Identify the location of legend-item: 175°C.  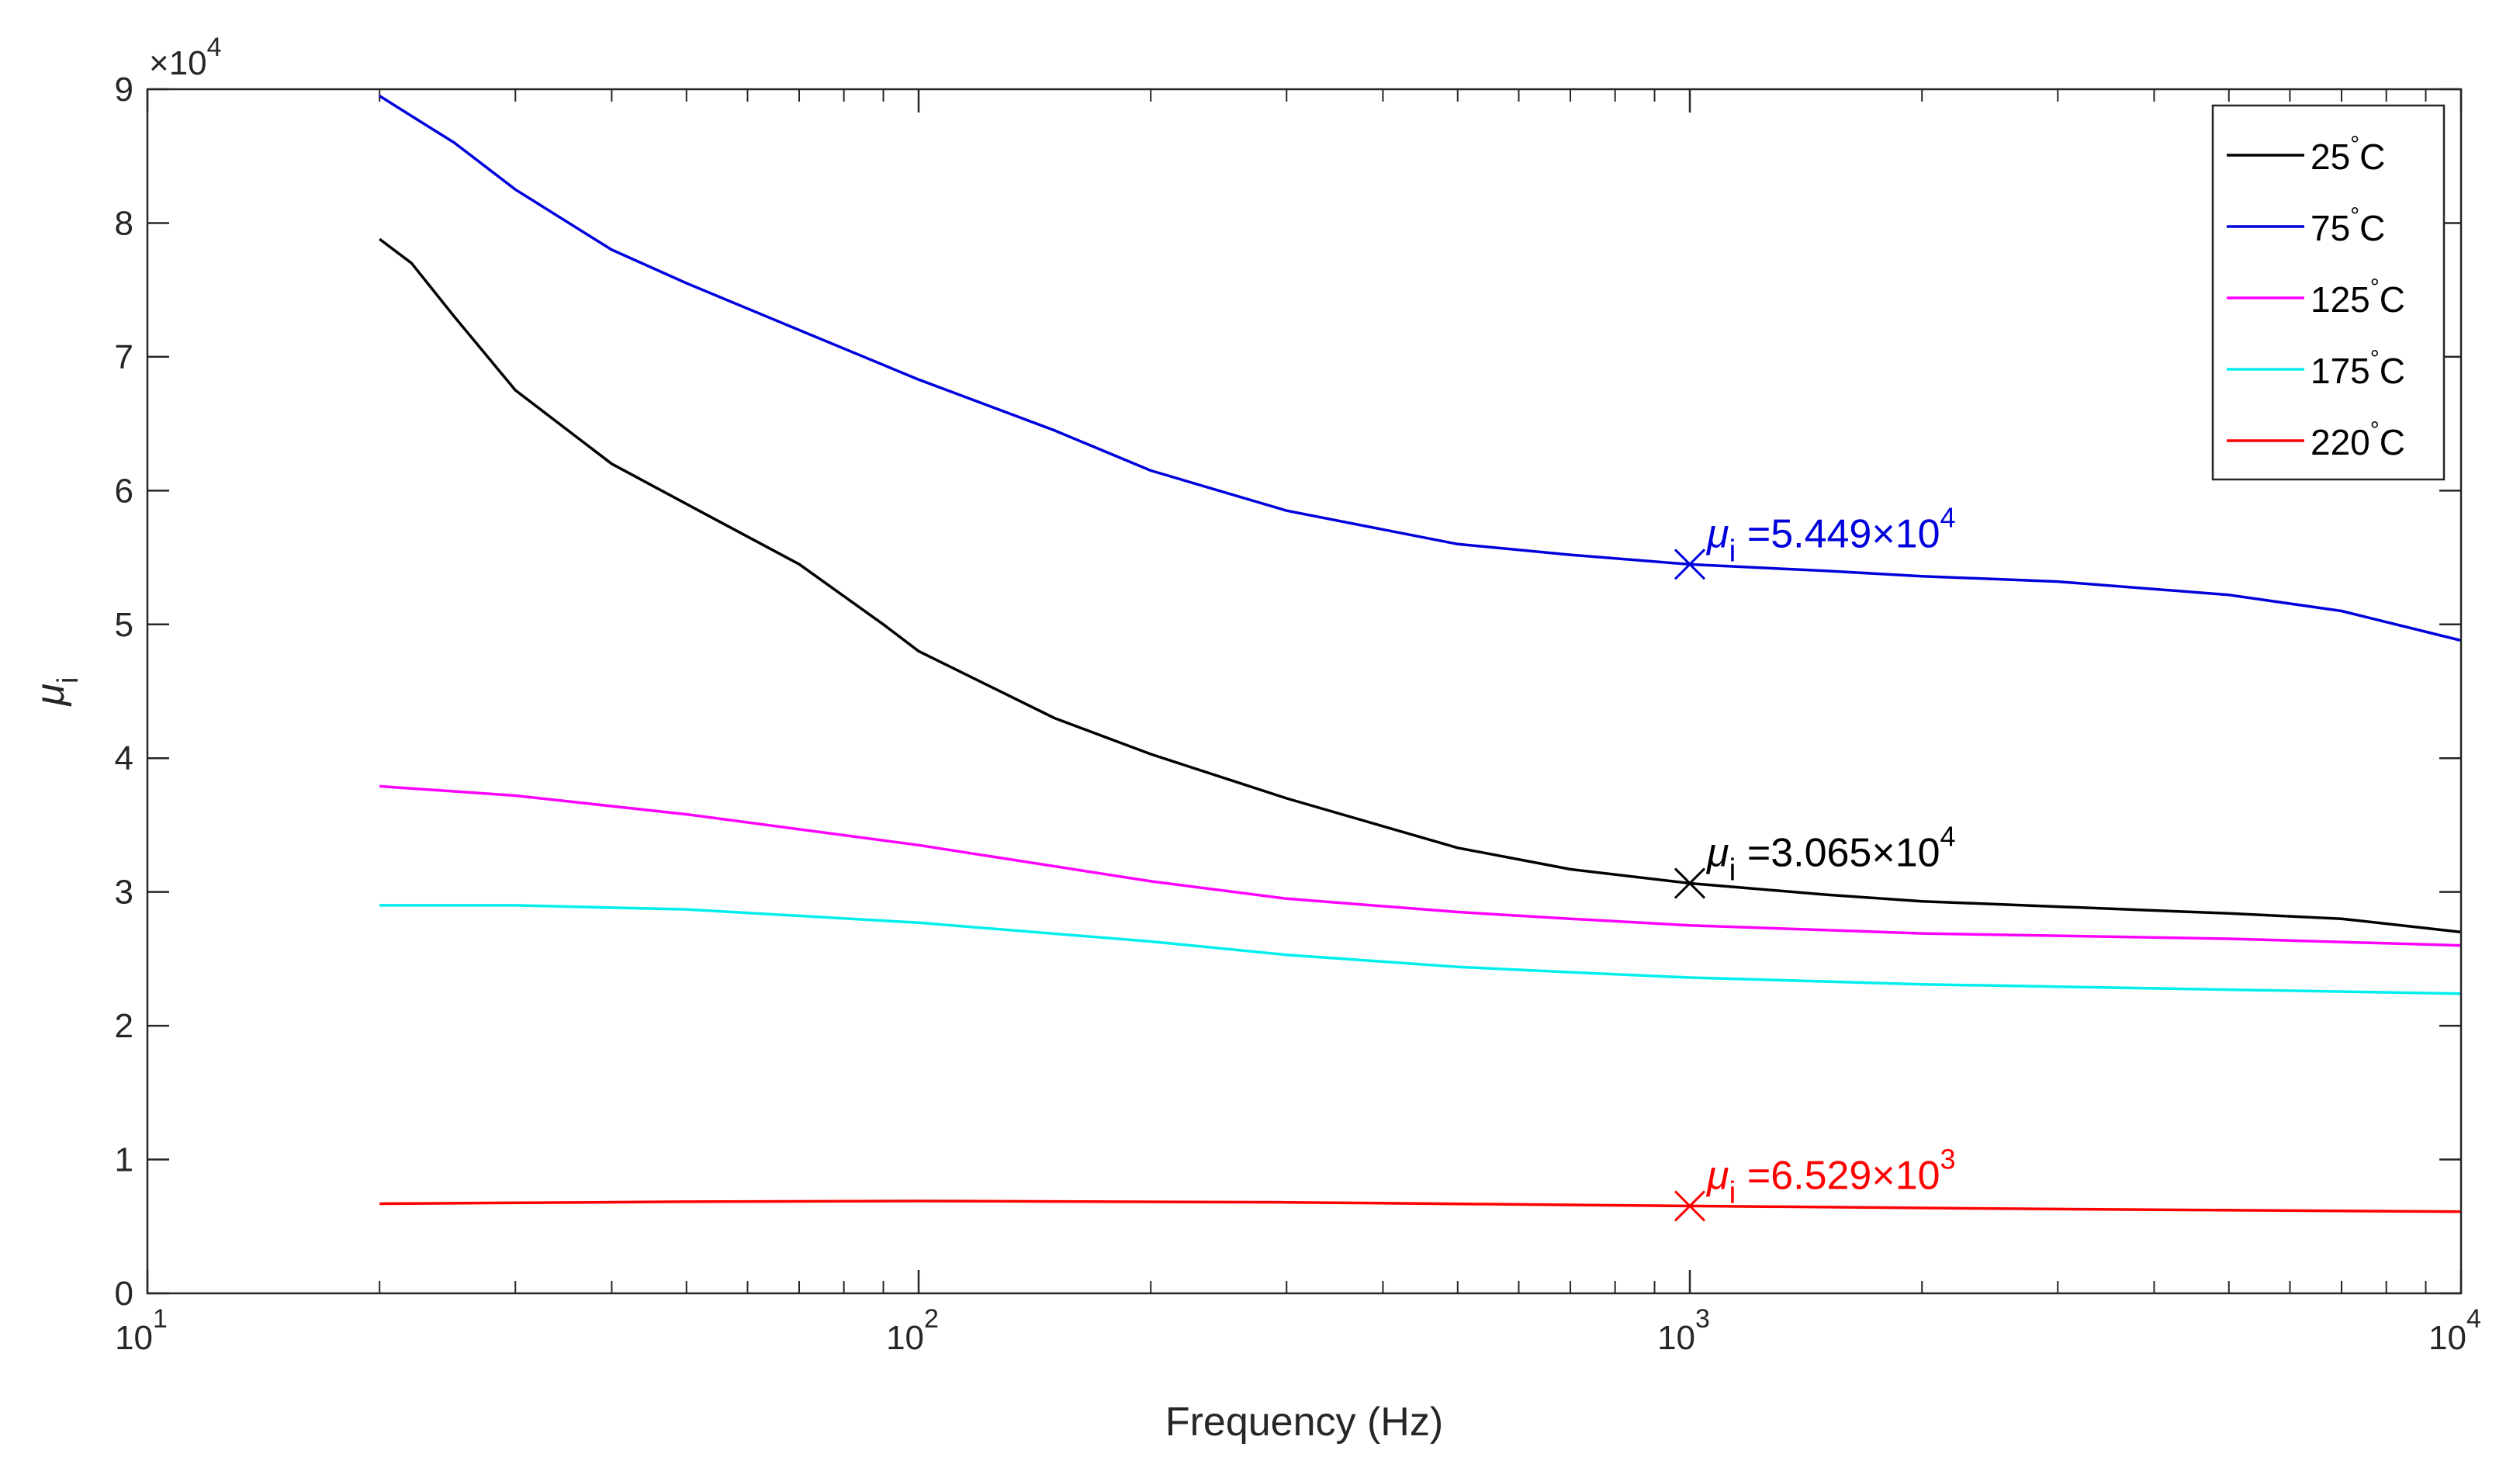
(2316, 368).